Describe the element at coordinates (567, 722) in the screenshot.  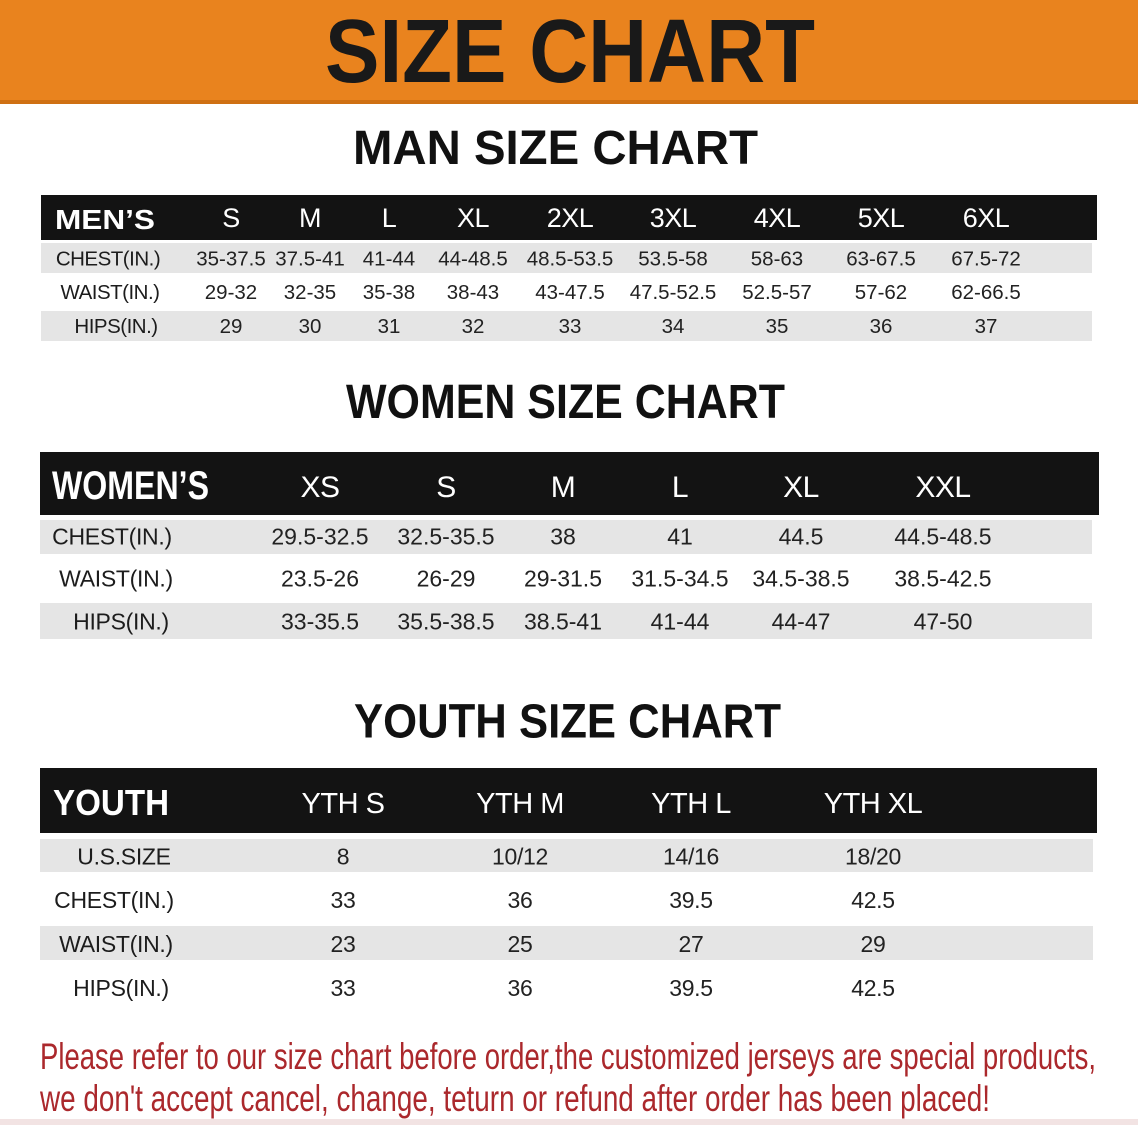
I see `svg-text: YOUTH SIZE CHART` at that location.